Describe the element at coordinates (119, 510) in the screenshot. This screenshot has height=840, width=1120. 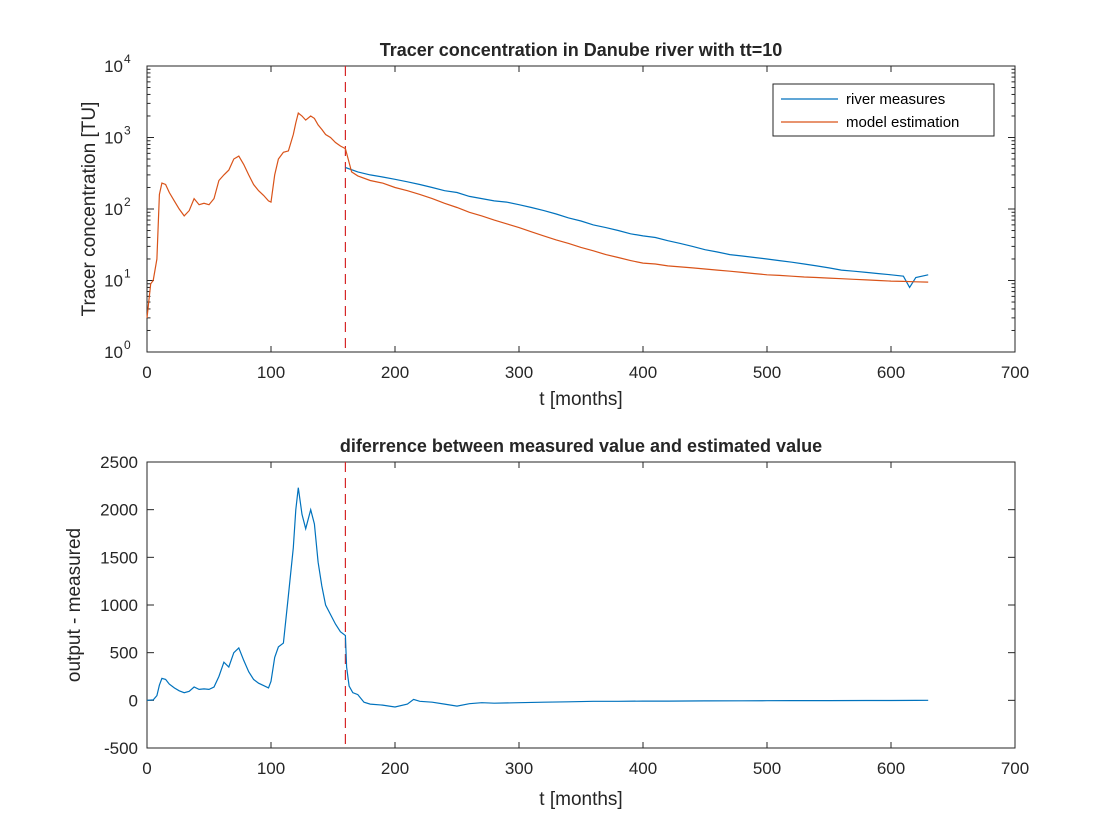
I see `bottom-y-tick-label: 2000` at that location.